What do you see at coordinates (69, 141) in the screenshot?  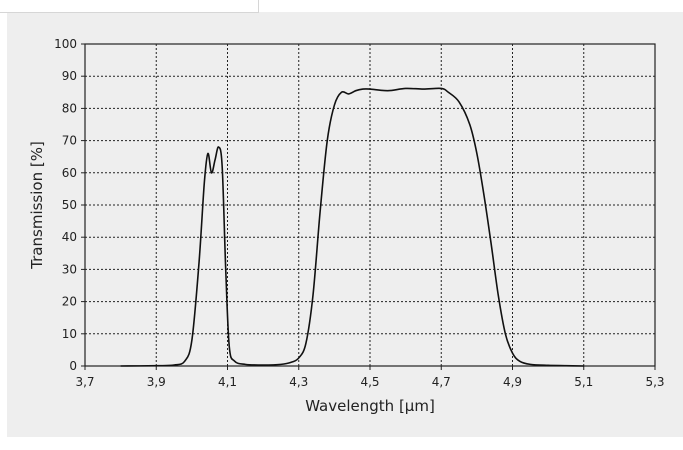 I see `y-tick-label: 70` at bounding box center [69, 141].